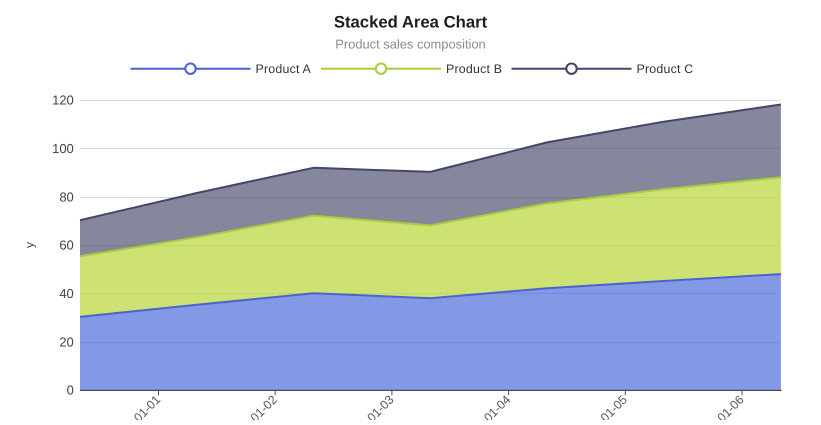 Image resolution: width=821 pixels, height=425 pixels. What do you see at coordinates (66, 341) in the screenshot?
I see `svg-text: 20` at bounding box center [66, 341].